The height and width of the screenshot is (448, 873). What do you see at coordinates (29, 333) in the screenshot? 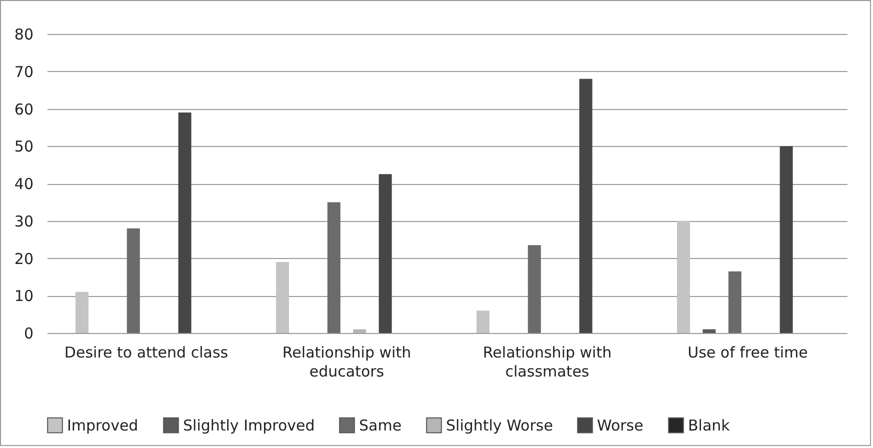
I see `y-tick-label: 0` at bounding box center [29, 333].